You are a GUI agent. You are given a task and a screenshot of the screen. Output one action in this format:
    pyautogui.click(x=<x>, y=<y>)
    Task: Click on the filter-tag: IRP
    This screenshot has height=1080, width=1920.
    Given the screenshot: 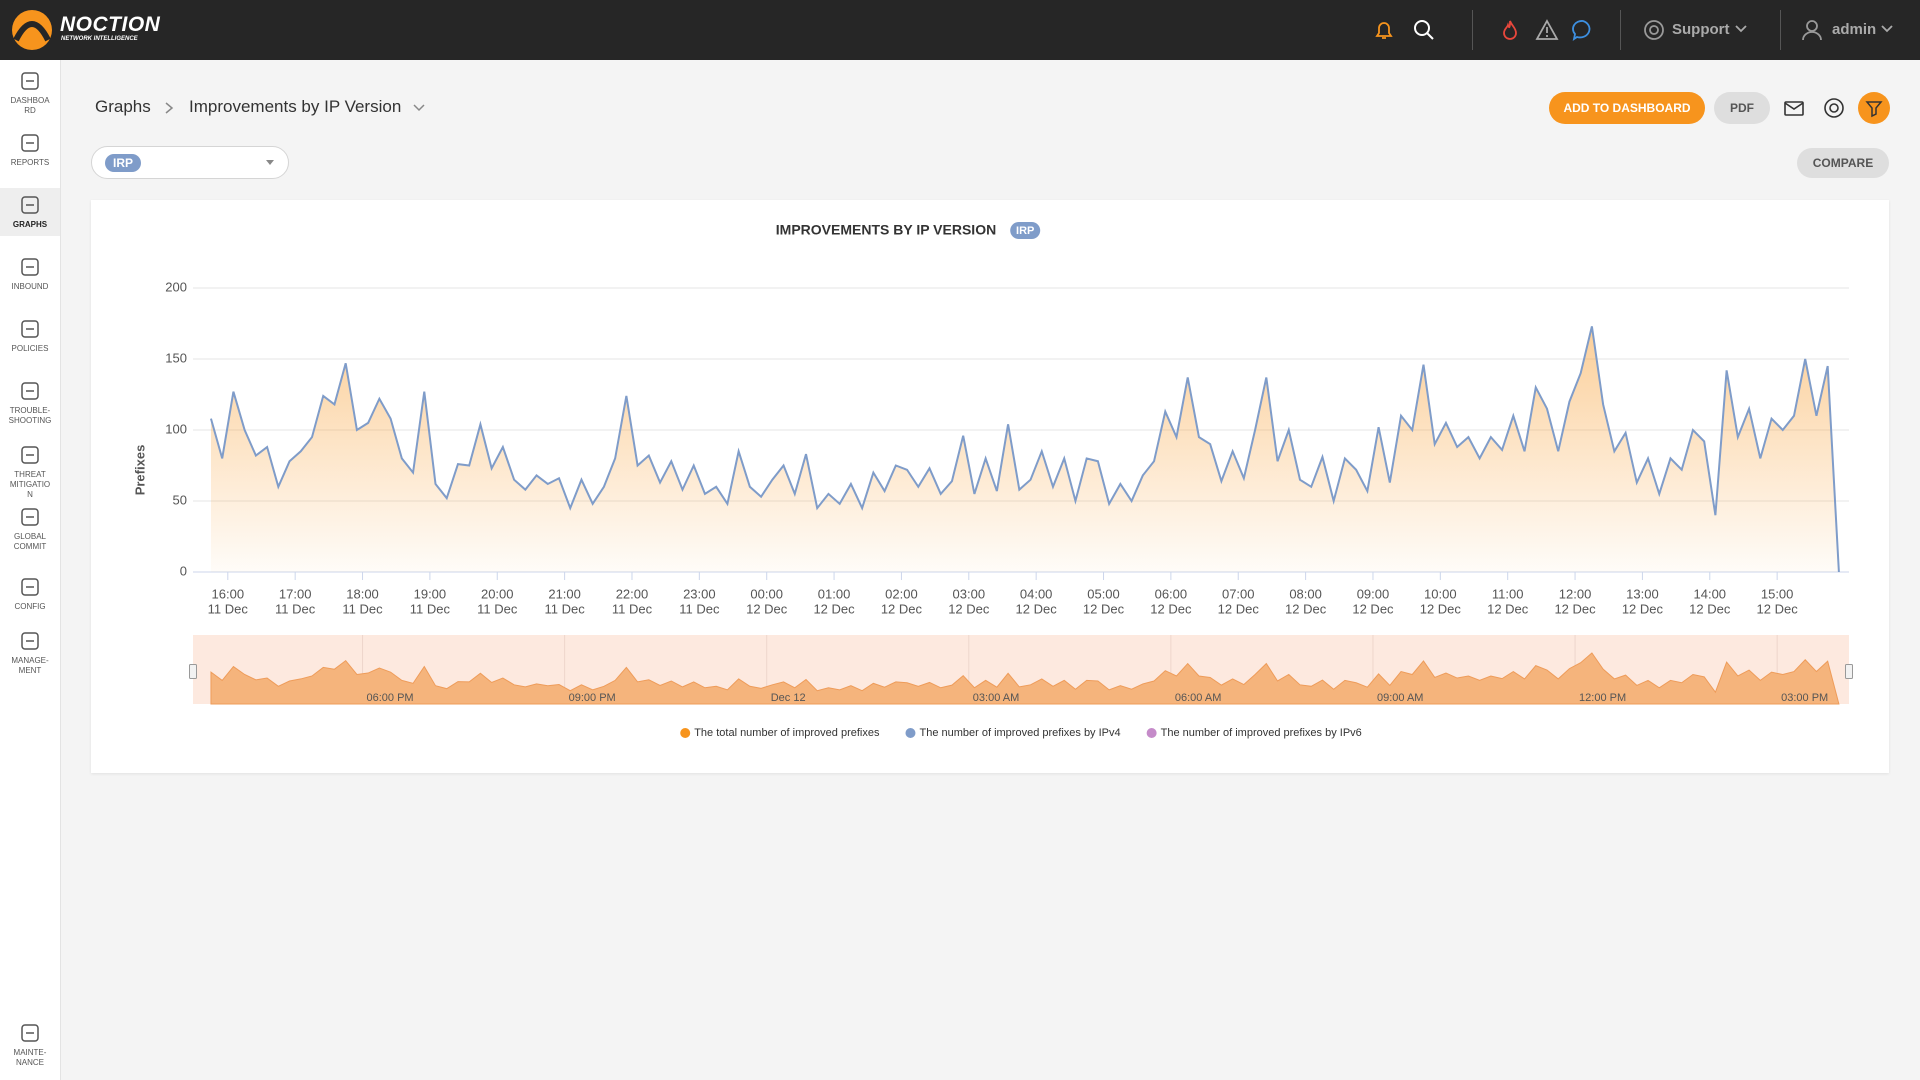 What is the action you would take?
    pyautogui.click(x=123, y=163)
    